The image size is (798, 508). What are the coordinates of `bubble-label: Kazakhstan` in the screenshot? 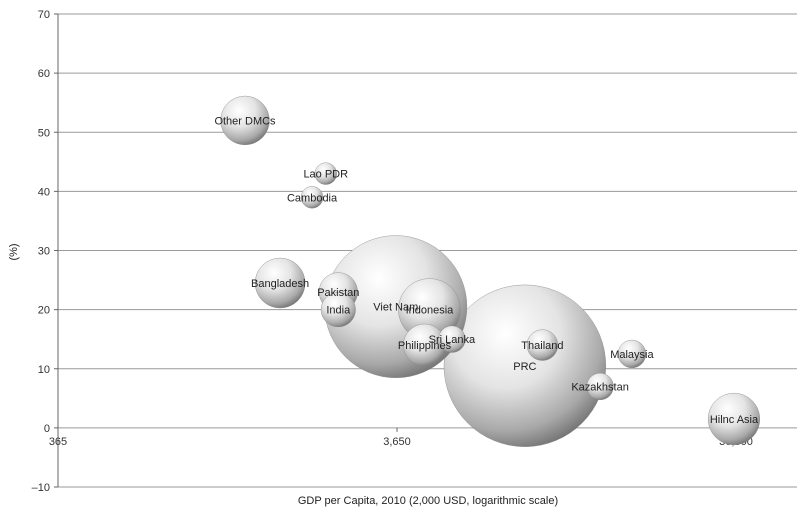 It's located at (599, 387).